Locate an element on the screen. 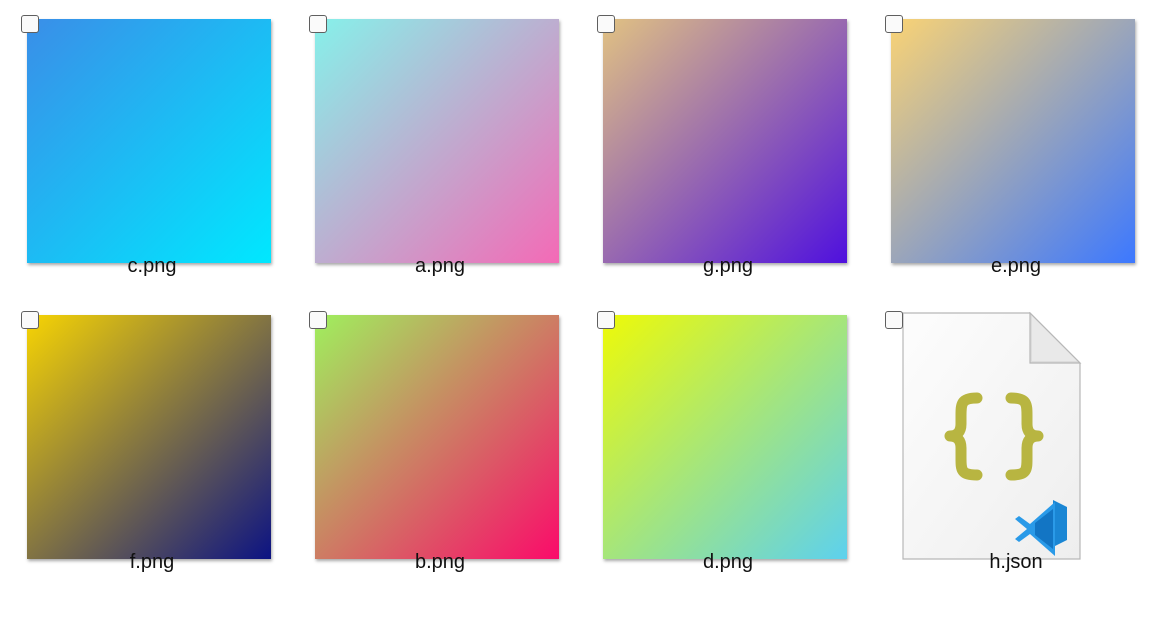 The width and height of the screenshot is (1156, 638). json-file-icon is located at coordinates (992, 436).